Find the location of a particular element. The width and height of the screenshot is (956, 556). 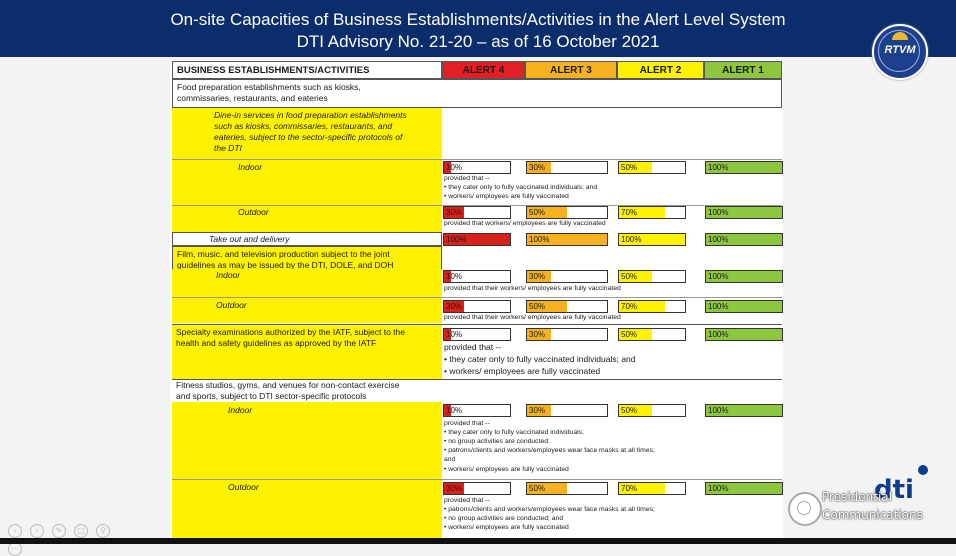

specialty-alert2-capacity-bar: 50% is located at coordinates (652, 334).